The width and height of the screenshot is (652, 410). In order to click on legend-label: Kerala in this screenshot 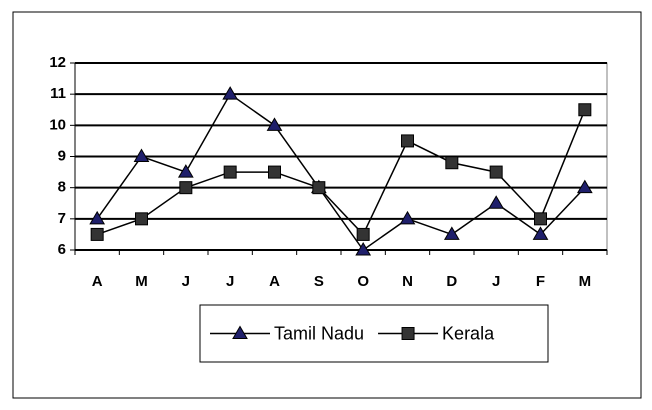, I will do `click(468, 333)`.